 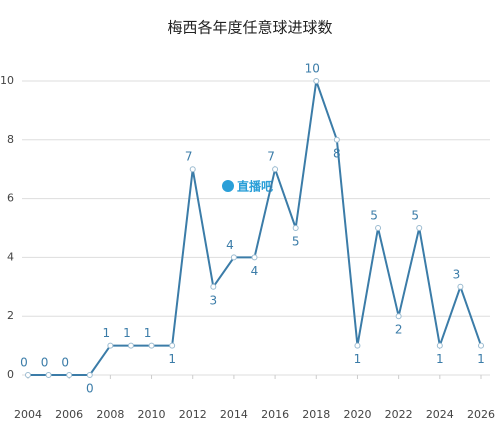 I want to click on x-tick-label: 2006, so click(x=69, y=414).